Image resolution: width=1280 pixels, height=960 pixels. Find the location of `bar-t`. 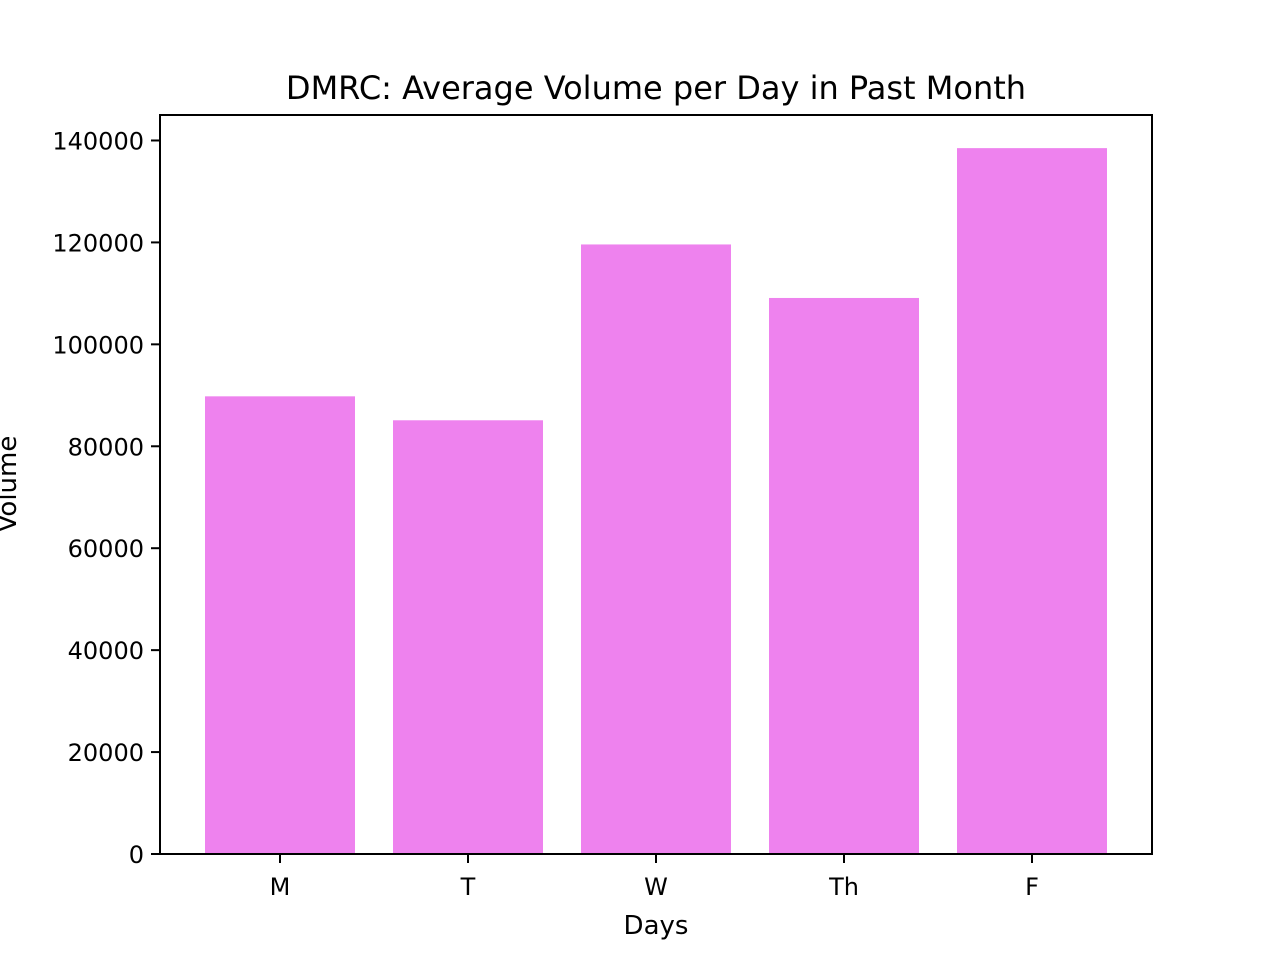

bar-t is located at coordinates (468, 637).